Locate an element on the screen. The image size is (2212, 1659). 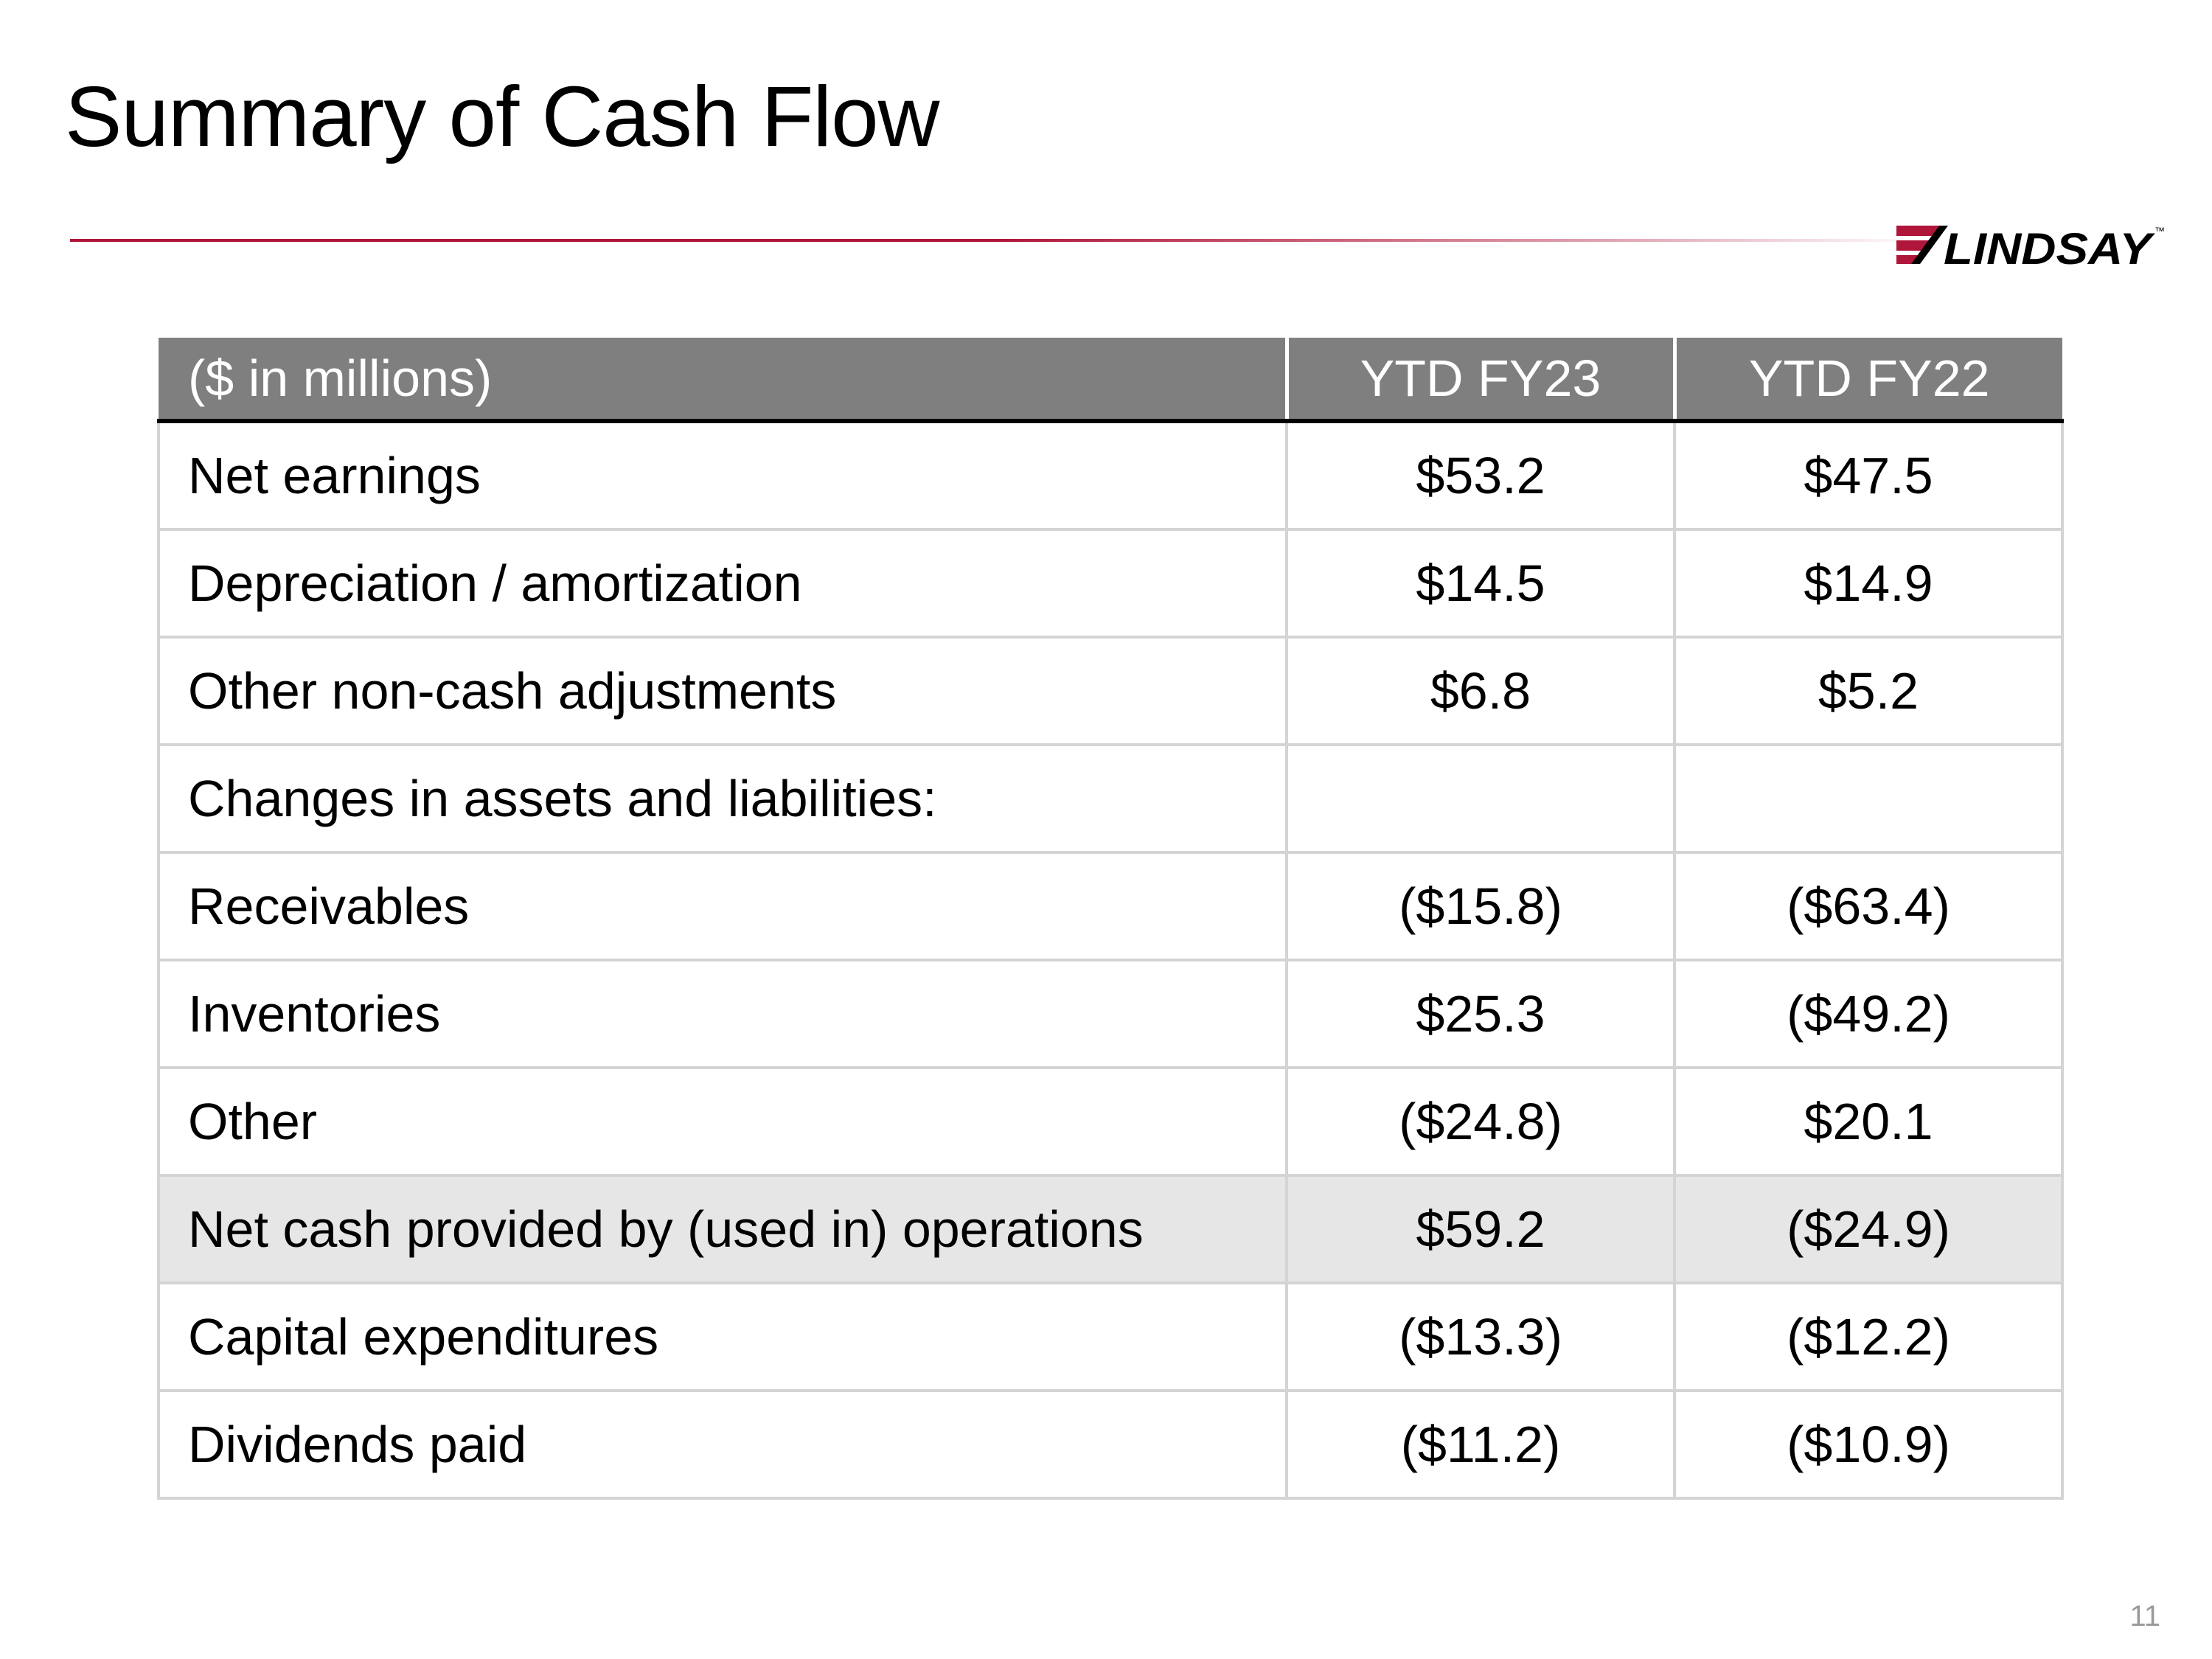
row-value-fy23: ($15.8) is located at coordinates (1480, 906).